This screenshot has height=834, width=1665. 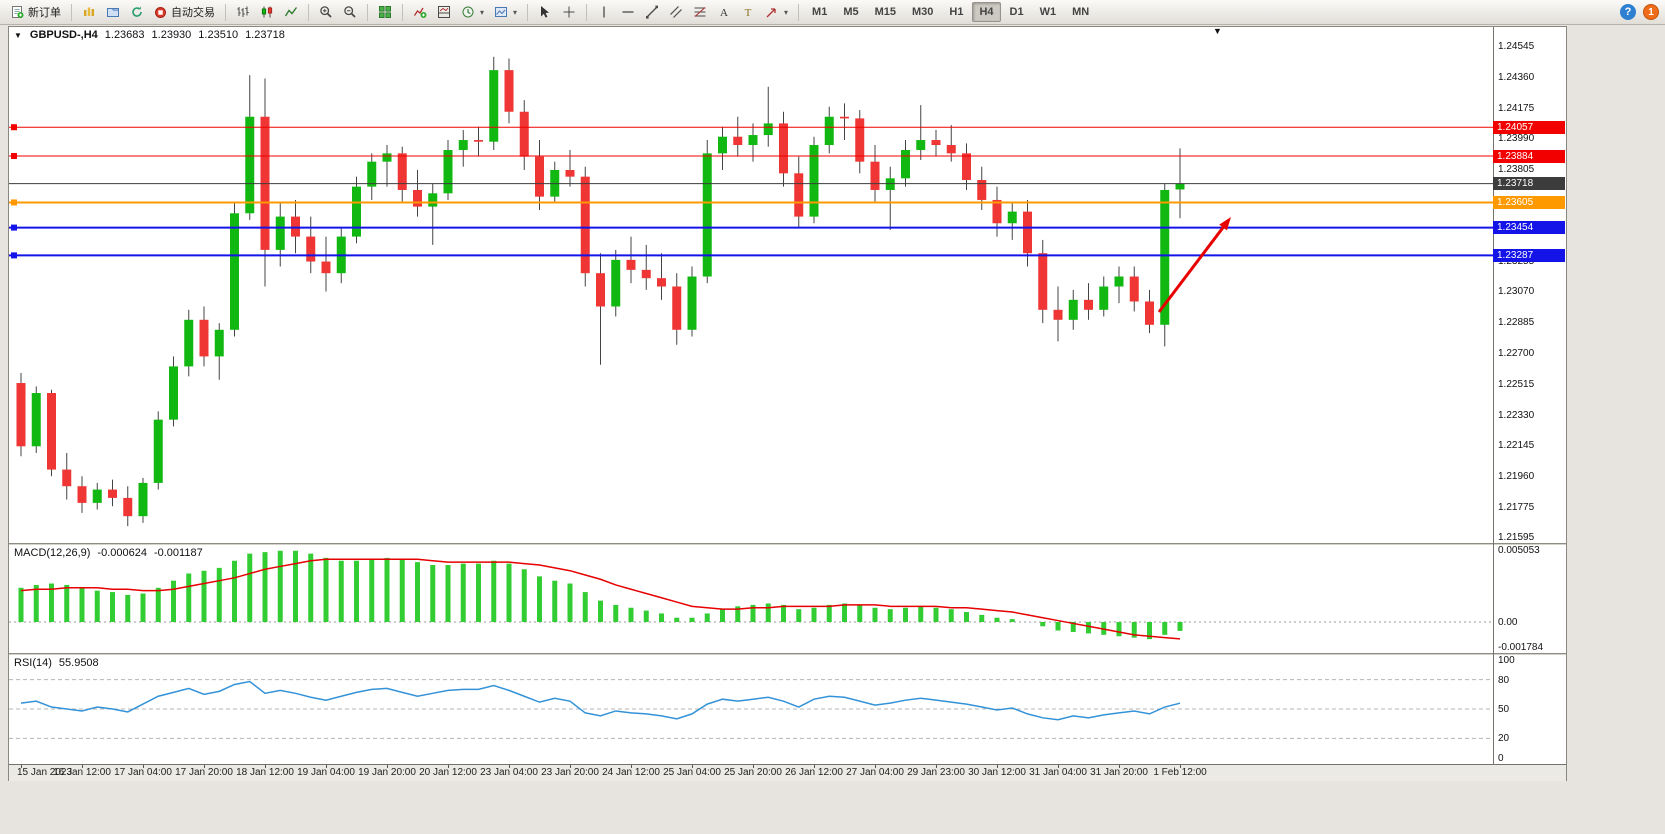 I want to click on vertical-line-button, so click(x=604, y=12).